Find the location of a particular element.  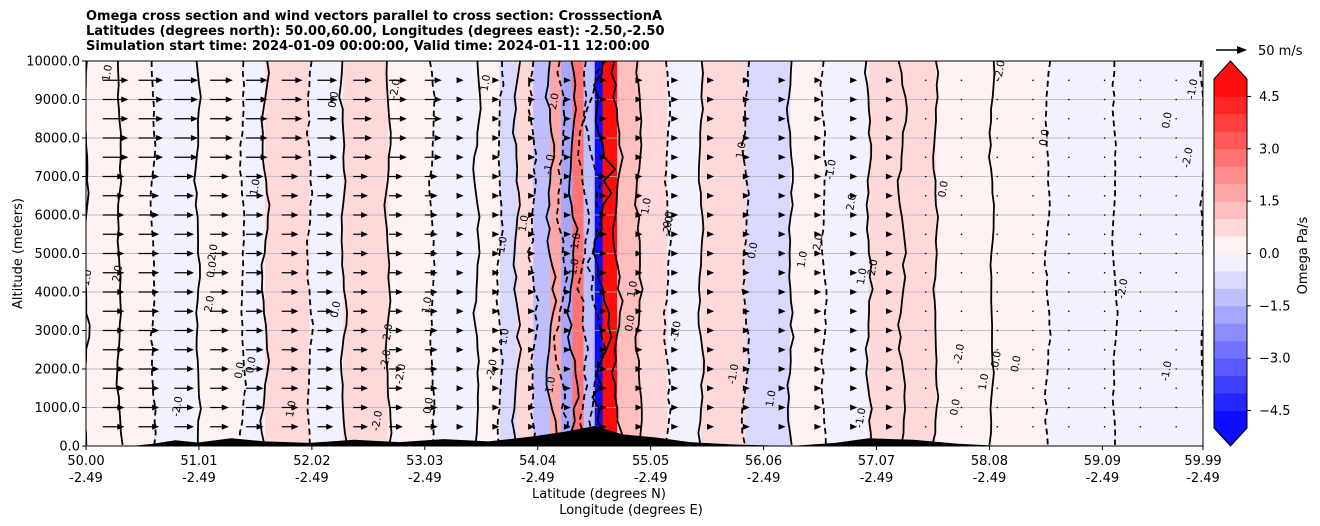

colorbar-tick-label: 1.5 is located at coordinates (1269, 202).